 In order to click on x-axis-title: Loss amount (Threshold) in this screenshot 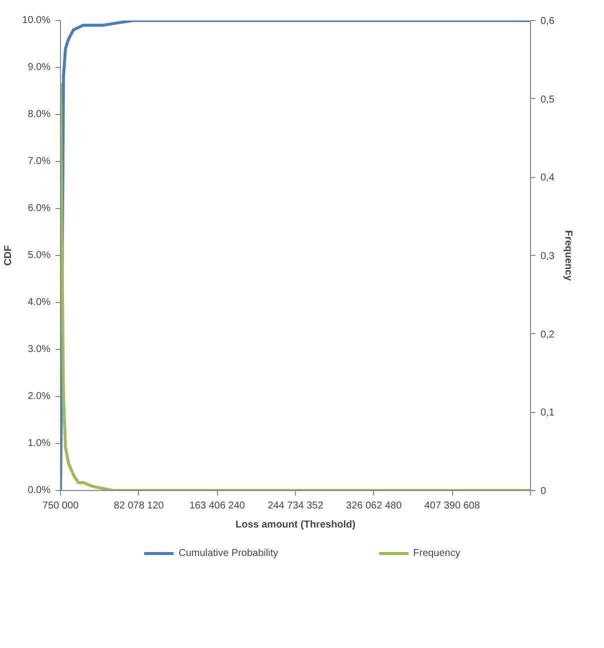, I will do `click(296, 525)`.